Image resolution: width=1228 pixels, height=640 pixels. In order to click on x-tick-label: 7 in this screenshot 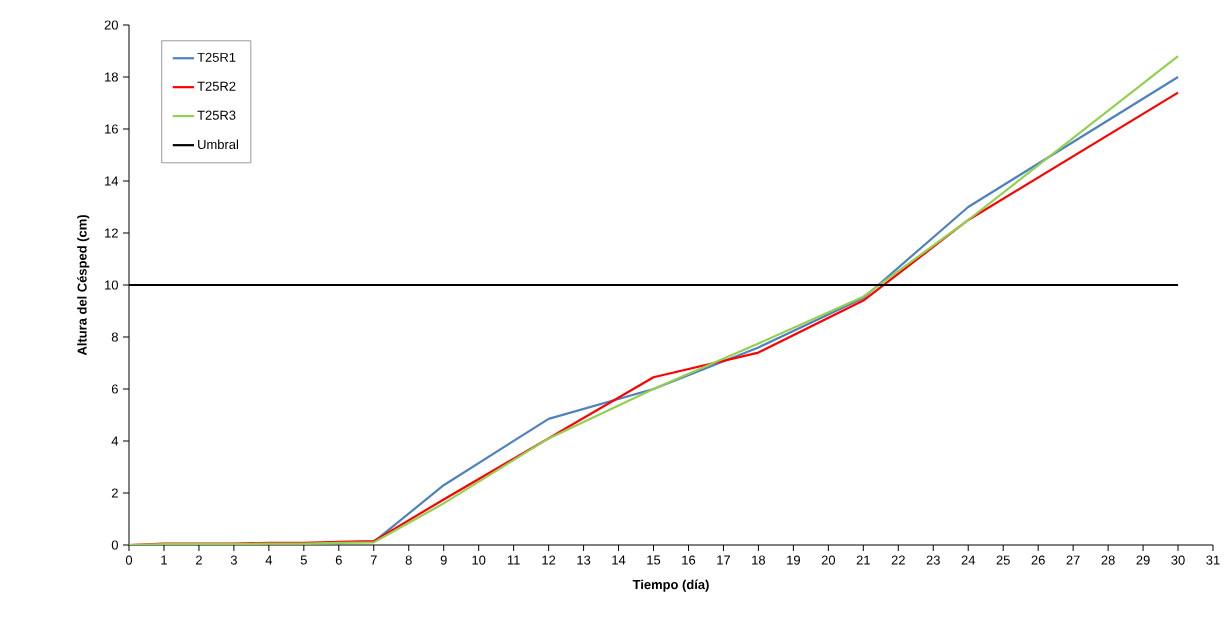, I will do `click(373, 560)`.